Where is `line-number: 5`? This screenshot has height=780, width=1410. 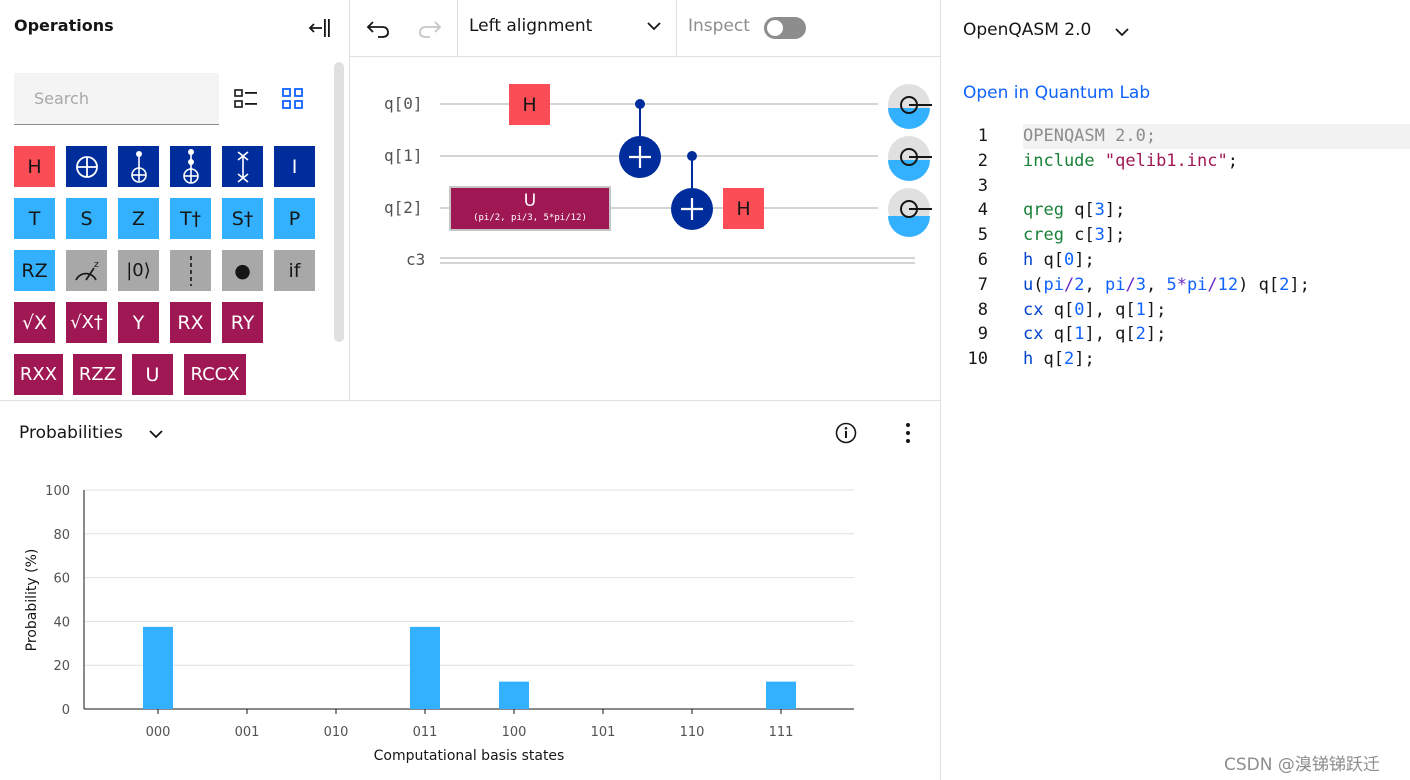 line-number: 5 is located at coordinates (982, 235).